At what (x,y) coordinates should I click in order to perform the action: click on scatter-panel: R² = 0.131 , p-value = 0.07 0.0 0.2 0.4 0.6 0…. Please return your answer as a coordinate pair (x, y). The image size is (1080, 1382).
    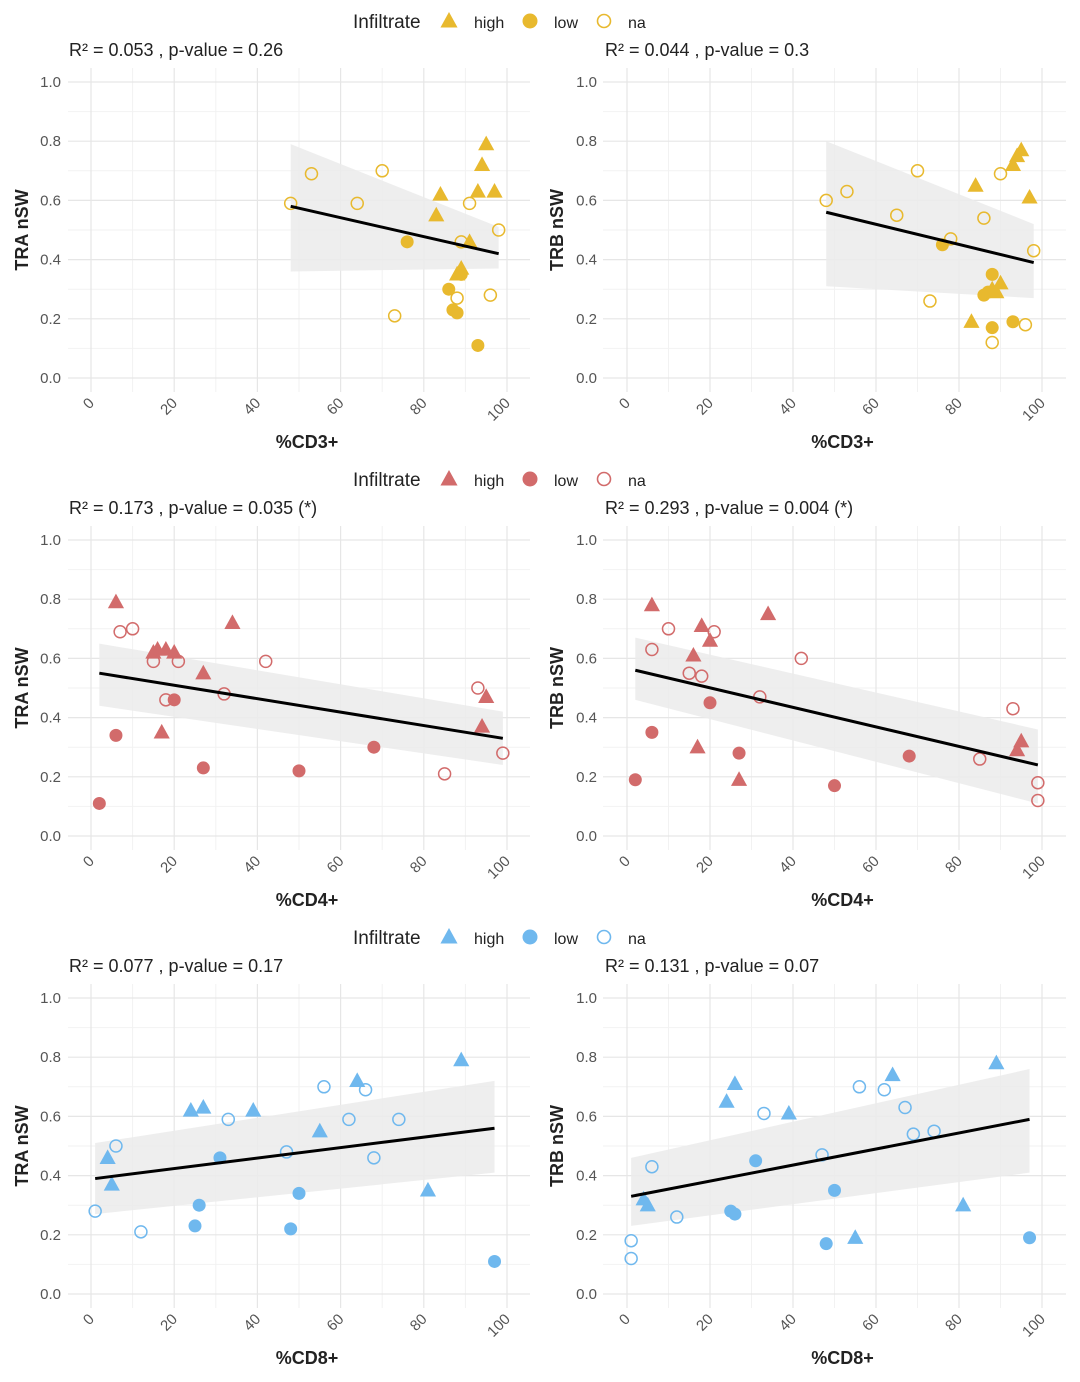
    Looking at the image, I should click on (806, 1162).